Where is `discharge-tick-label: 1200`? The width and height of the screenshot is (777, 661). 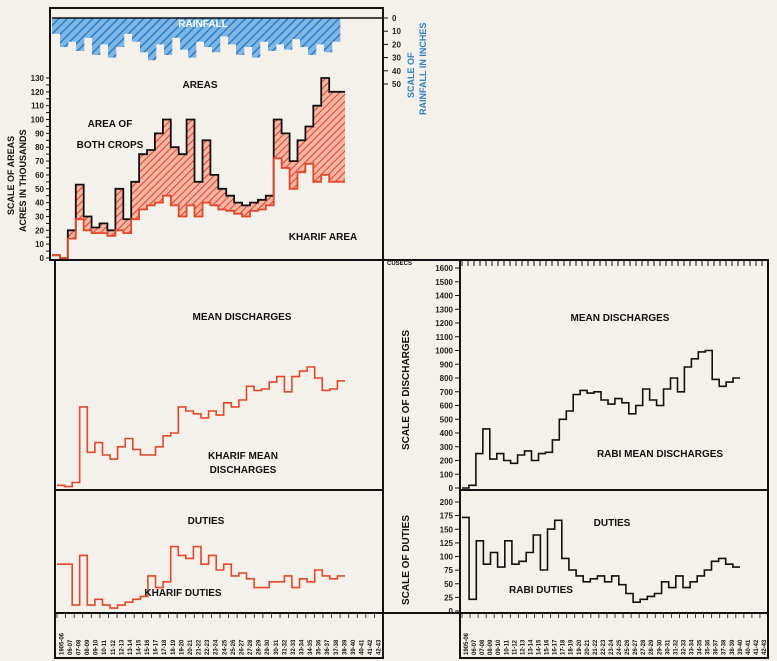 discharge-tick-label: 1200 is located at coordinates (444, 323).